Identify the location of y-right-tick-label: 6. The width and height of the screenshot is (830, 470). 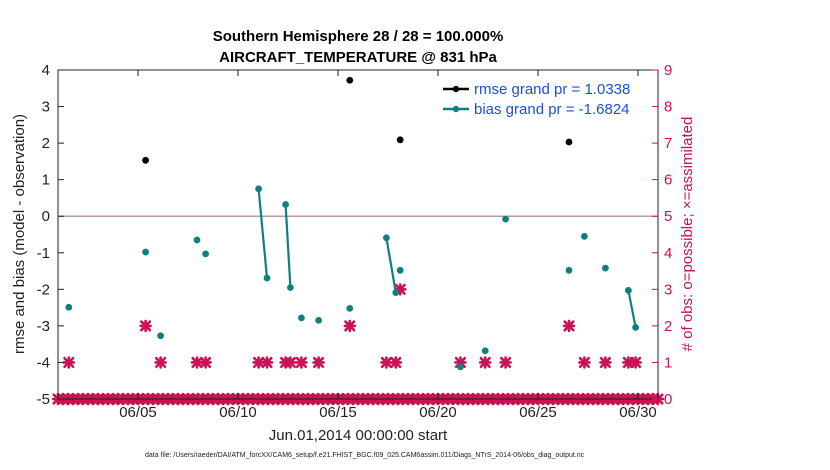
(668, 180).